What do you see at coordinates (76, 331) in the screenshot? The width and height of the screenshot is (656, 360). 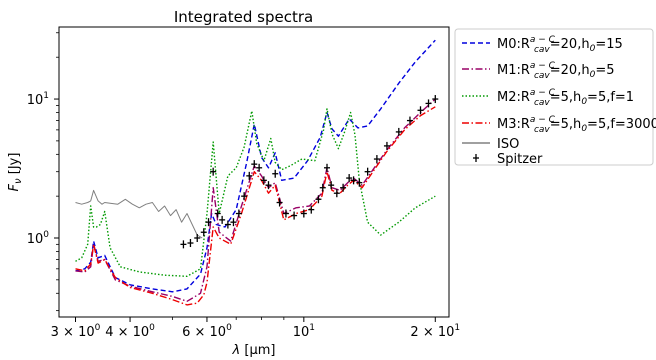 I see `x-tick-label: 3 × 100` at bounding box center [76, 331].